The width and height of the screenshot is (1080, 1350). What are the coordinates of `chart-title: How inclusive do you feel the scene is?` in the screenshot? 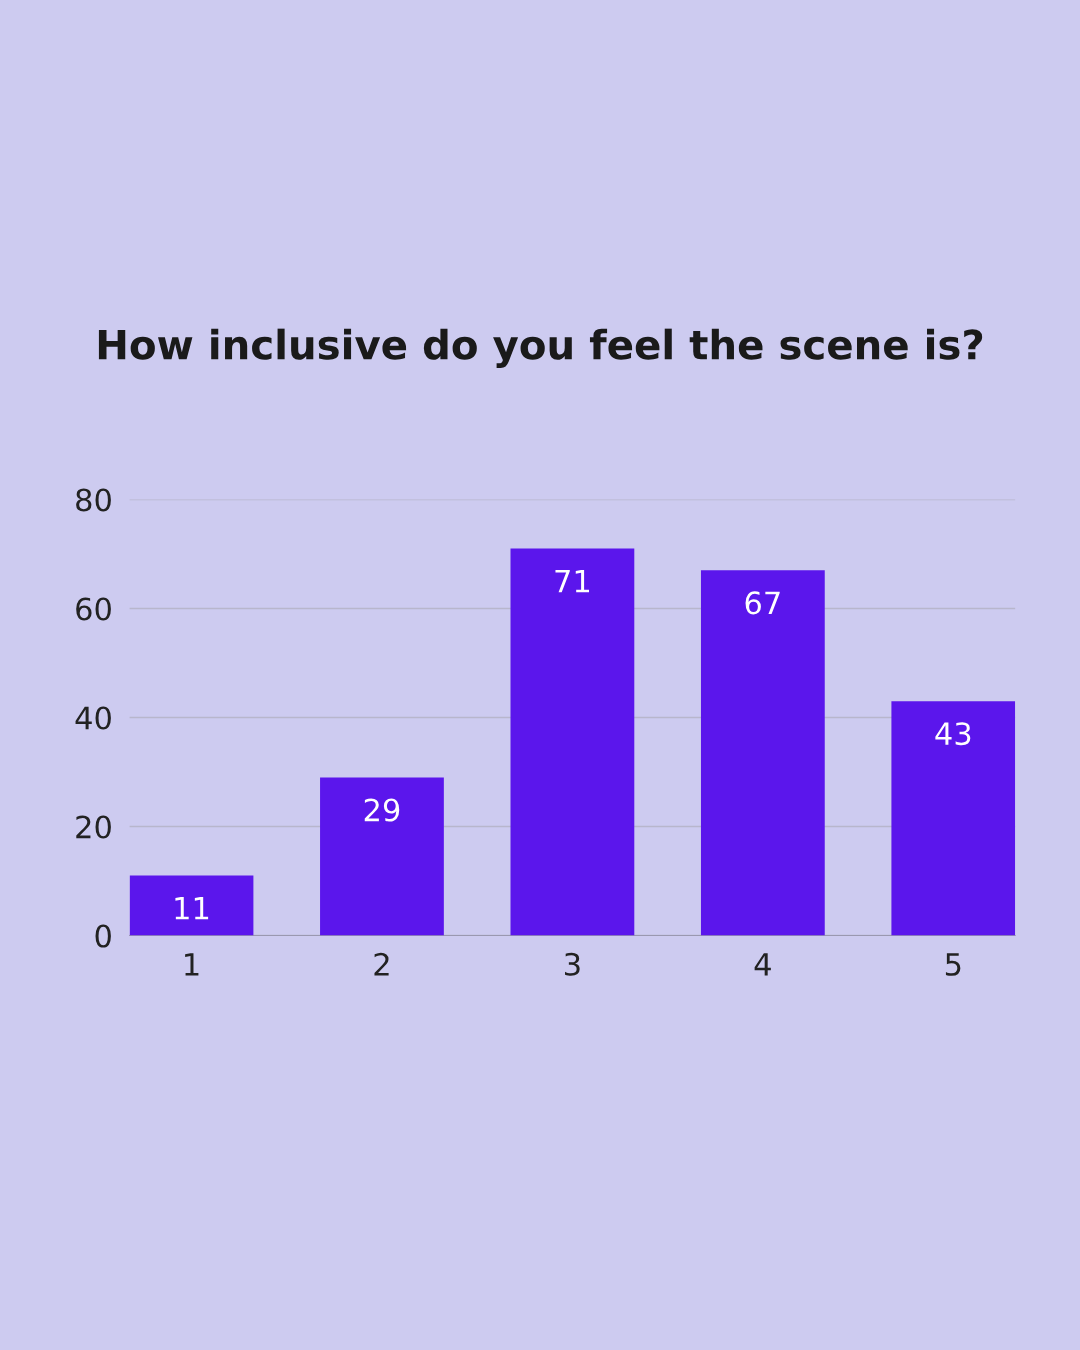 It's located at (540, 348).